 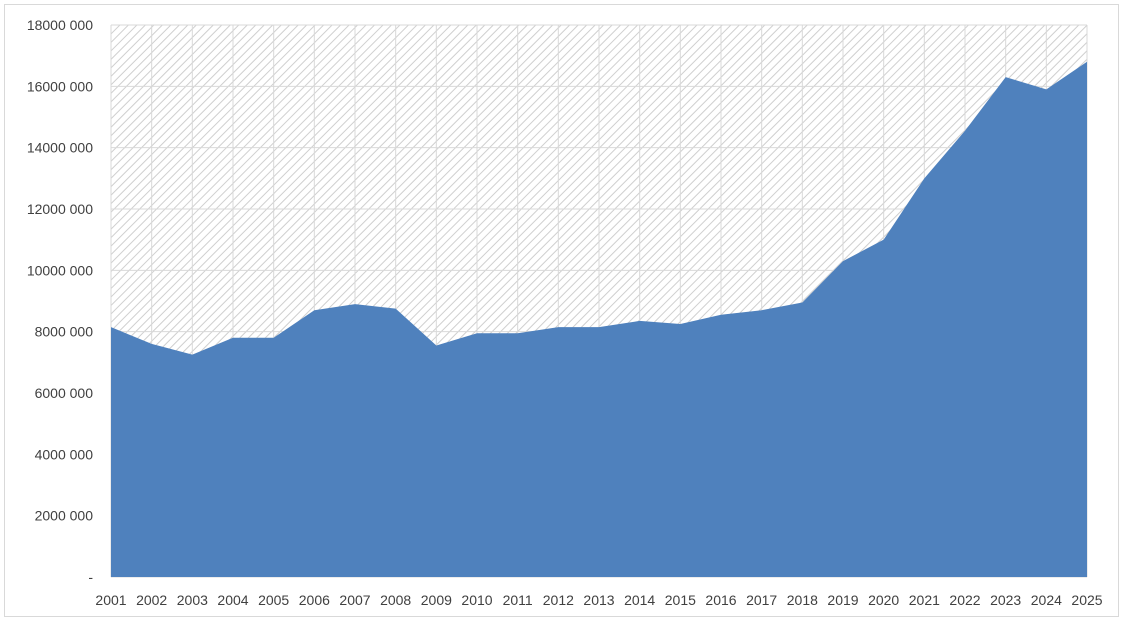 I want to click on x-tick-label: 2024, so click(x=1046, y=600).